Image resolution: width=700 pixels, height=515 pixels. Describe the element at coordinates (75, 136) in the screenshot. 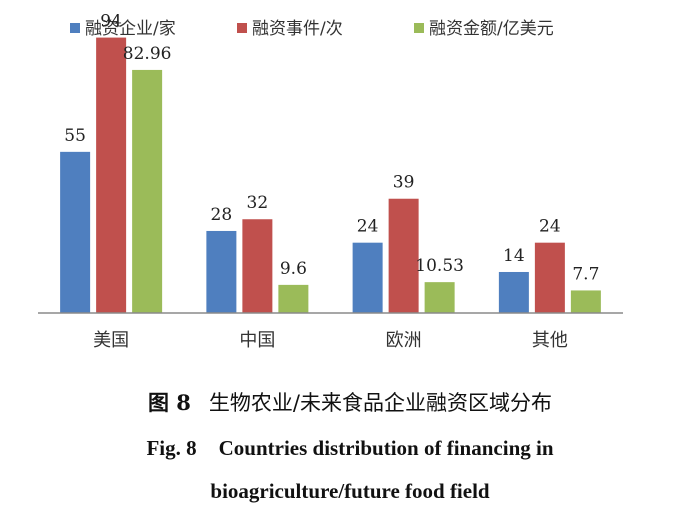

I see `data-label-1-1: 55` at that location.